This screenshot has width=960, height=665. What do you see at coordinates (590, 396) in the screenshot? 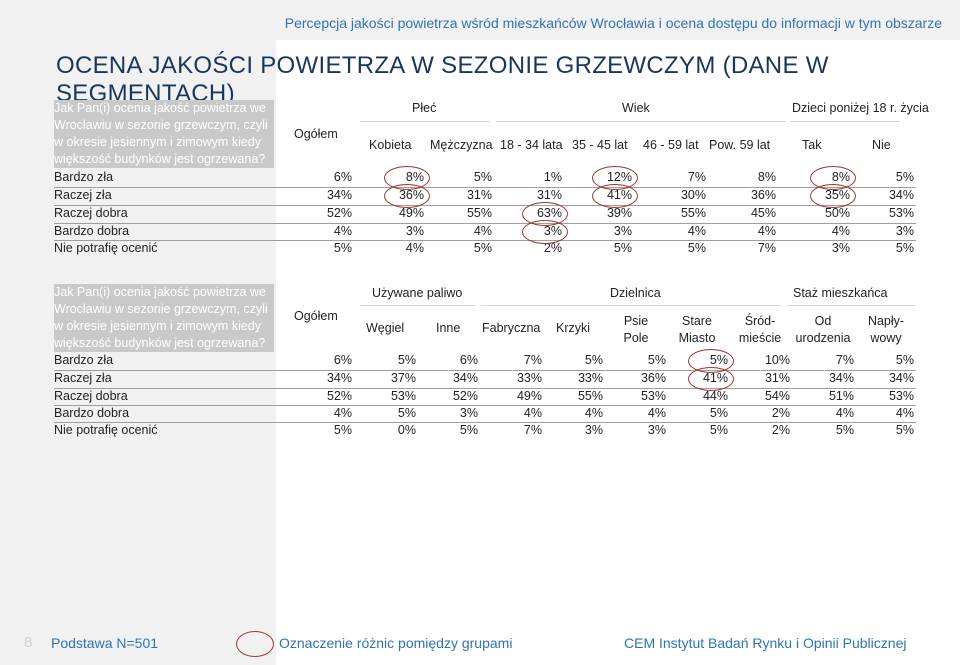
I see `table-cell: 55%` at bounding box center [590, 396].